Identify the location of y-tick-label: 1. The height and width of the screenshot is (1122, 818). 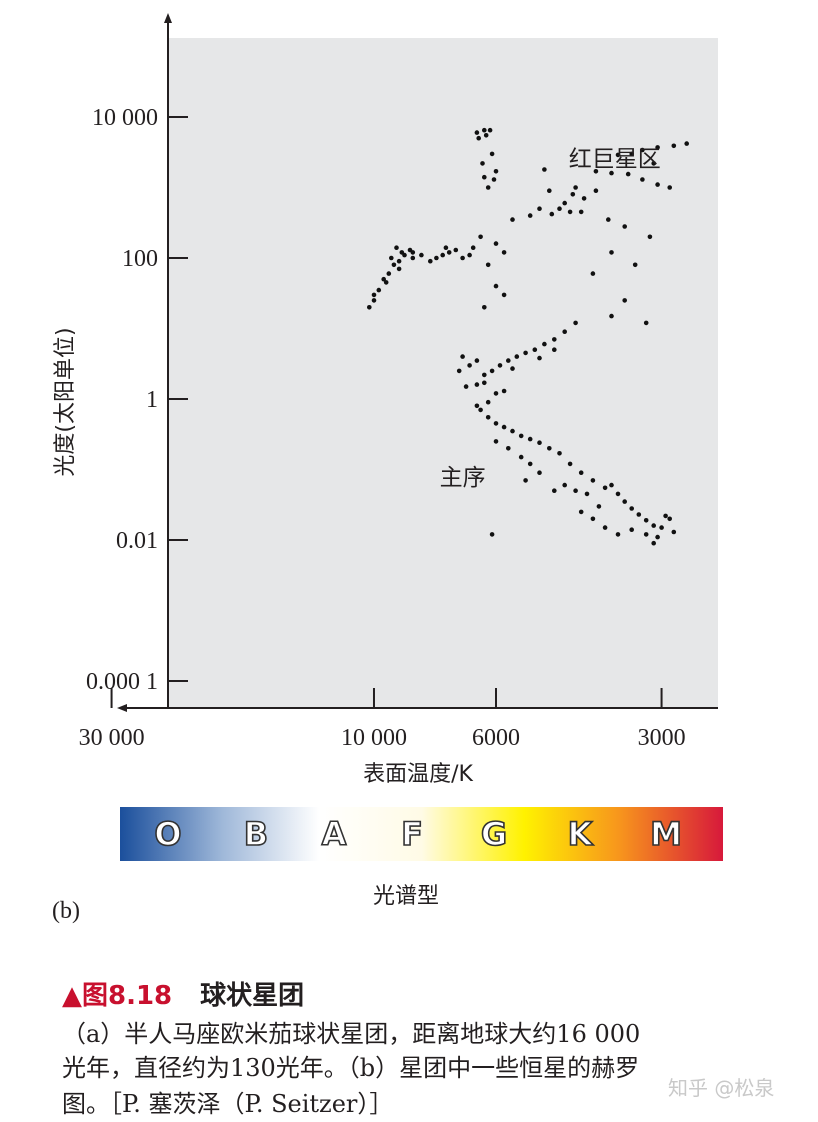
(152, 400).